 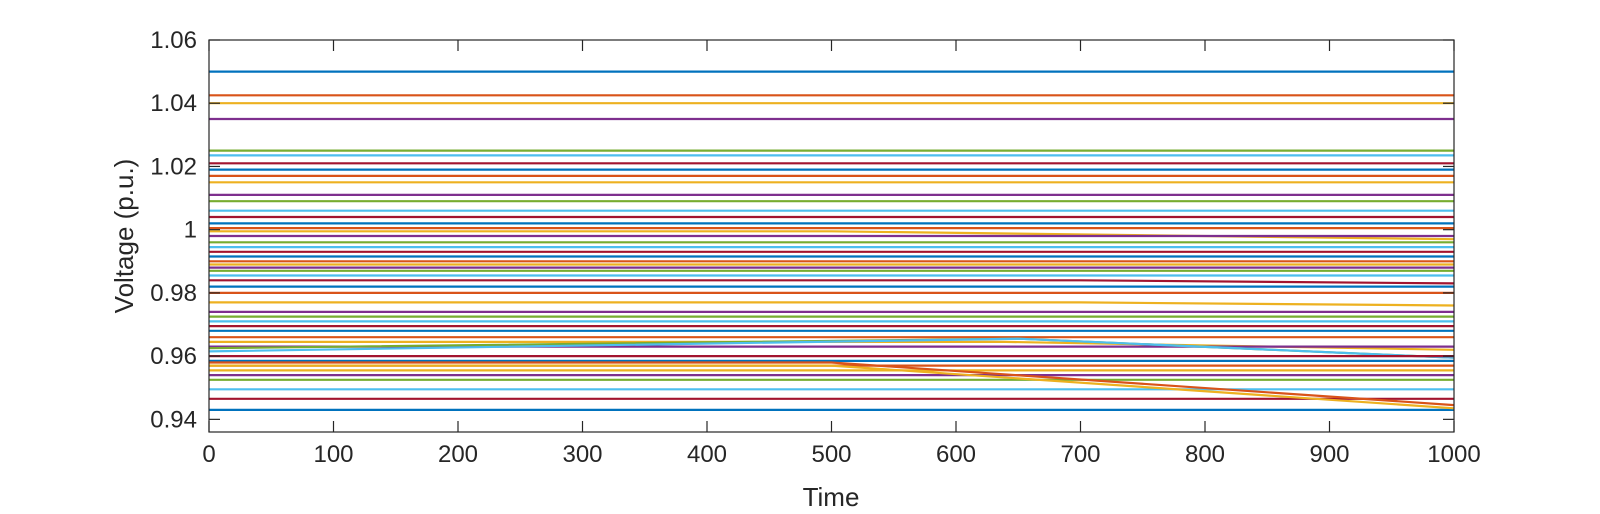 I want to click on y-tick-label: 1.04, so click(x=173, y=103).